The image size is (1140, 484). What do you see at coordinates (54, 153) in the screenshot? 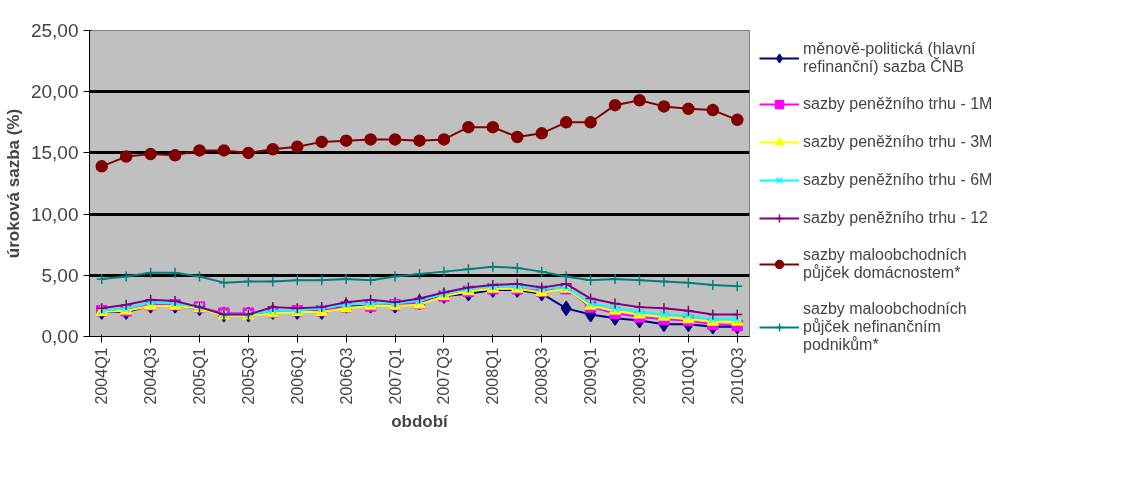
I see `y-tick-label: 15,00` at bounding box center [54, 153].